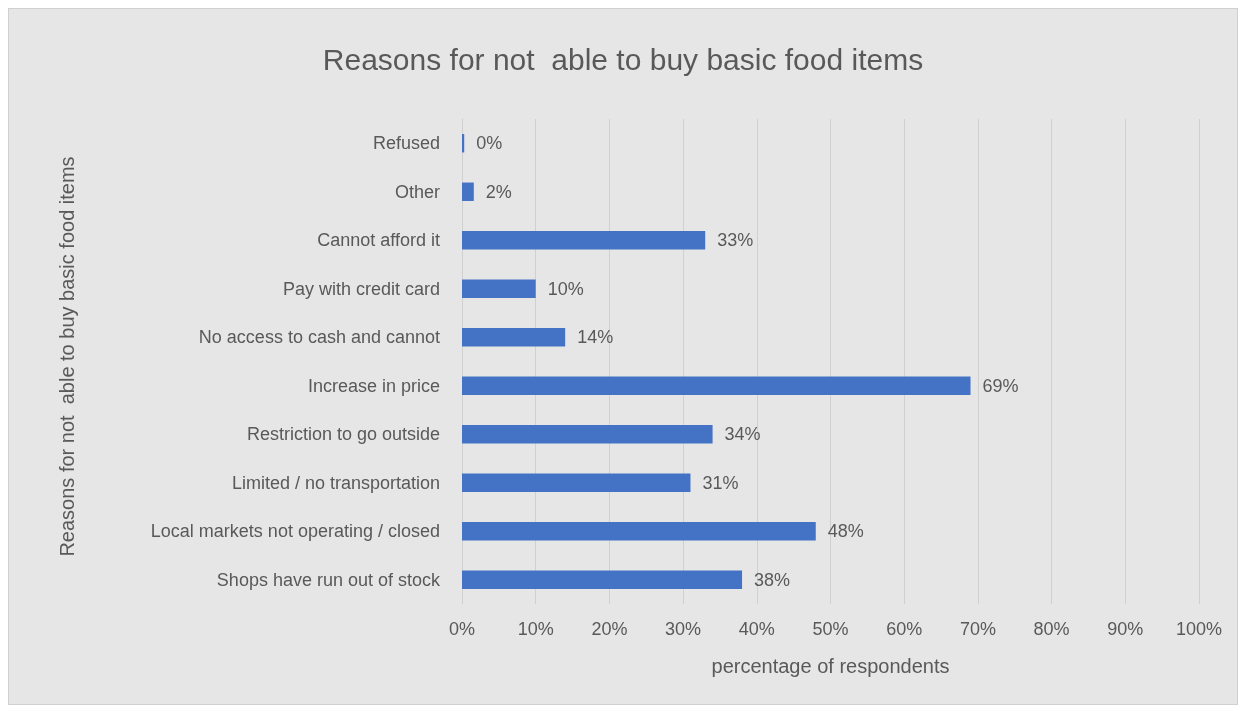  What do you see at coordinates (609, 629) in the screenshot?
I see `x-tick-label: 20%` at bounding box center [609, 629].